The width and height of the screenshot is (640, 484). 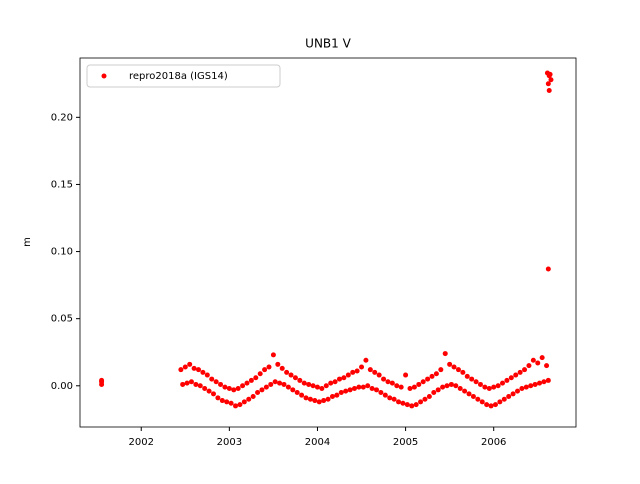 What do you see at coordinates (62, 252) in the screenshot?
I see `y-tick-label: 0.10` at bounding box center [62, 252].